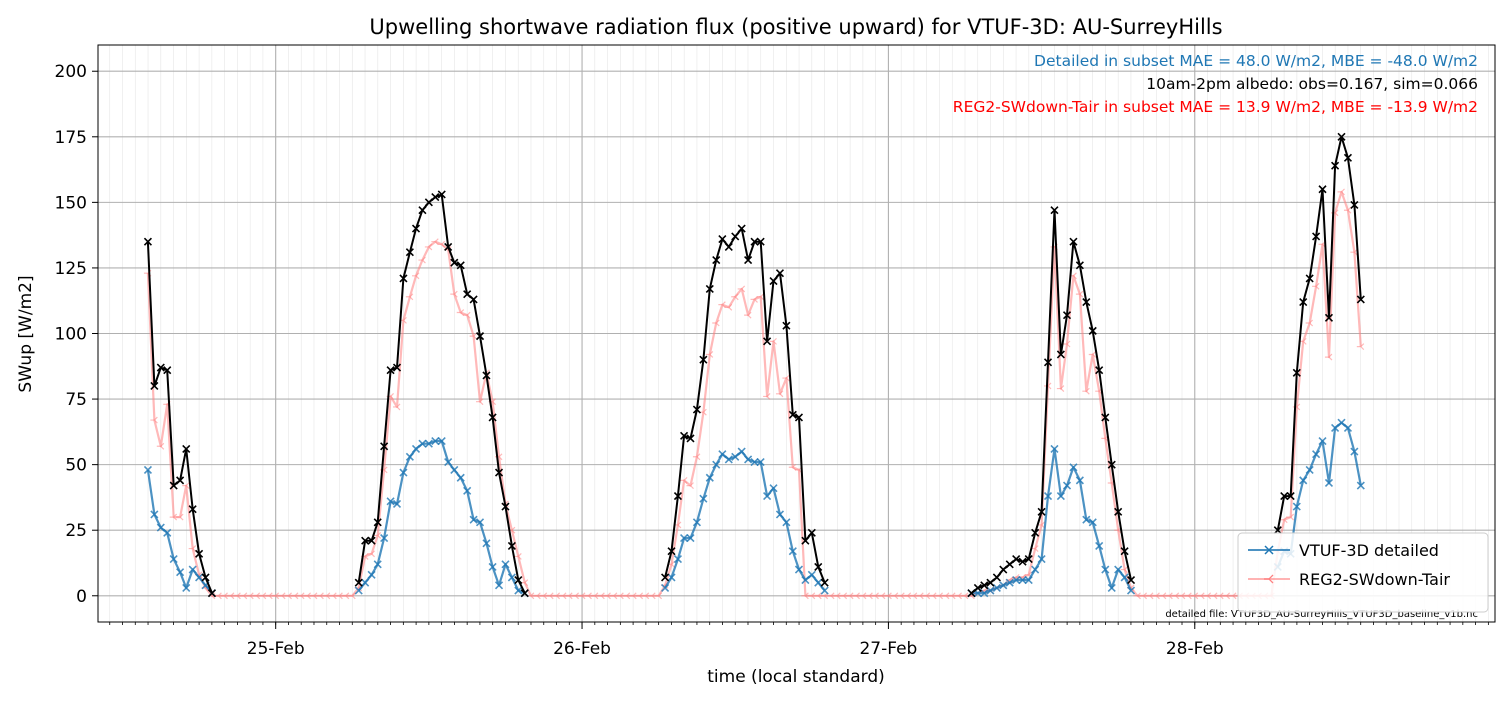 Image resolution: width=1507 pixels, height=705 pixels. Describe the element at coordinates (888, 649) in the screenshot. I see `x-tick-label: 27-Feb` at that location.